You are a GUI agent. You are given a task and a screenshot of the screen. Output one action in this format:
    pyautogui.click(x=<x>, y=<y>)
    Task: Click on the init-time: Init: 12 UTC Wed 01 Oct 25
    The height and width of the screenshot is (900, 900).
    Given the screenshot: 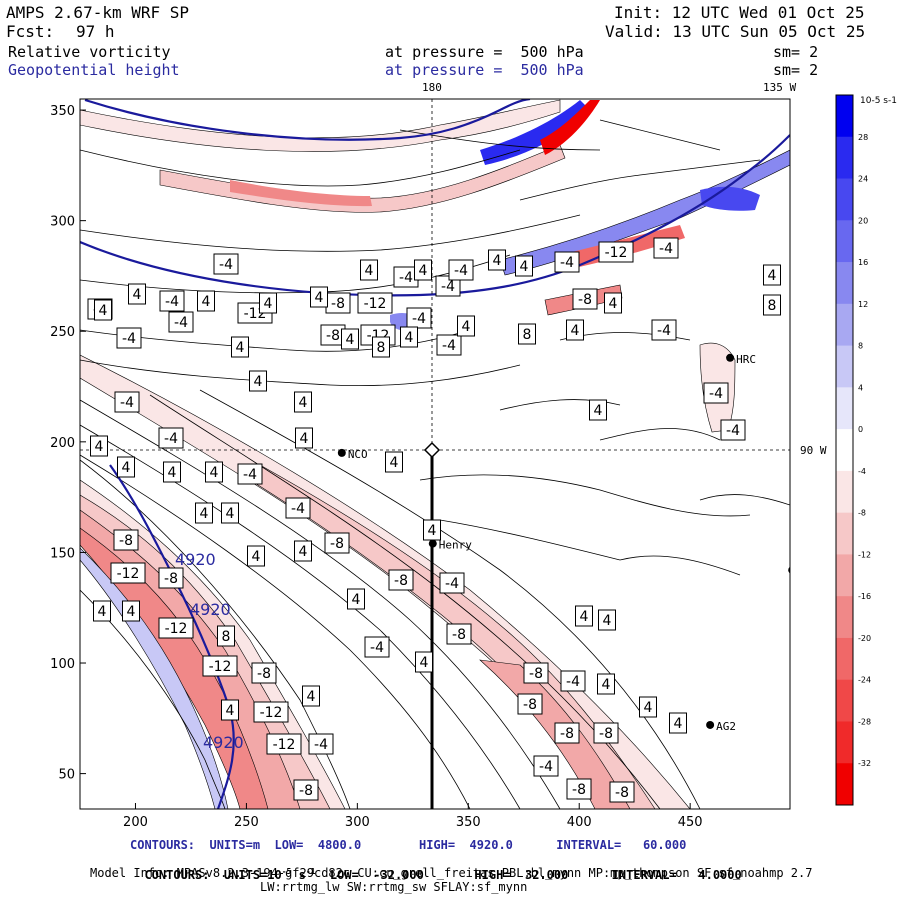 What is the action you would take?
    pyautogui.click(x=739, y=12)
    